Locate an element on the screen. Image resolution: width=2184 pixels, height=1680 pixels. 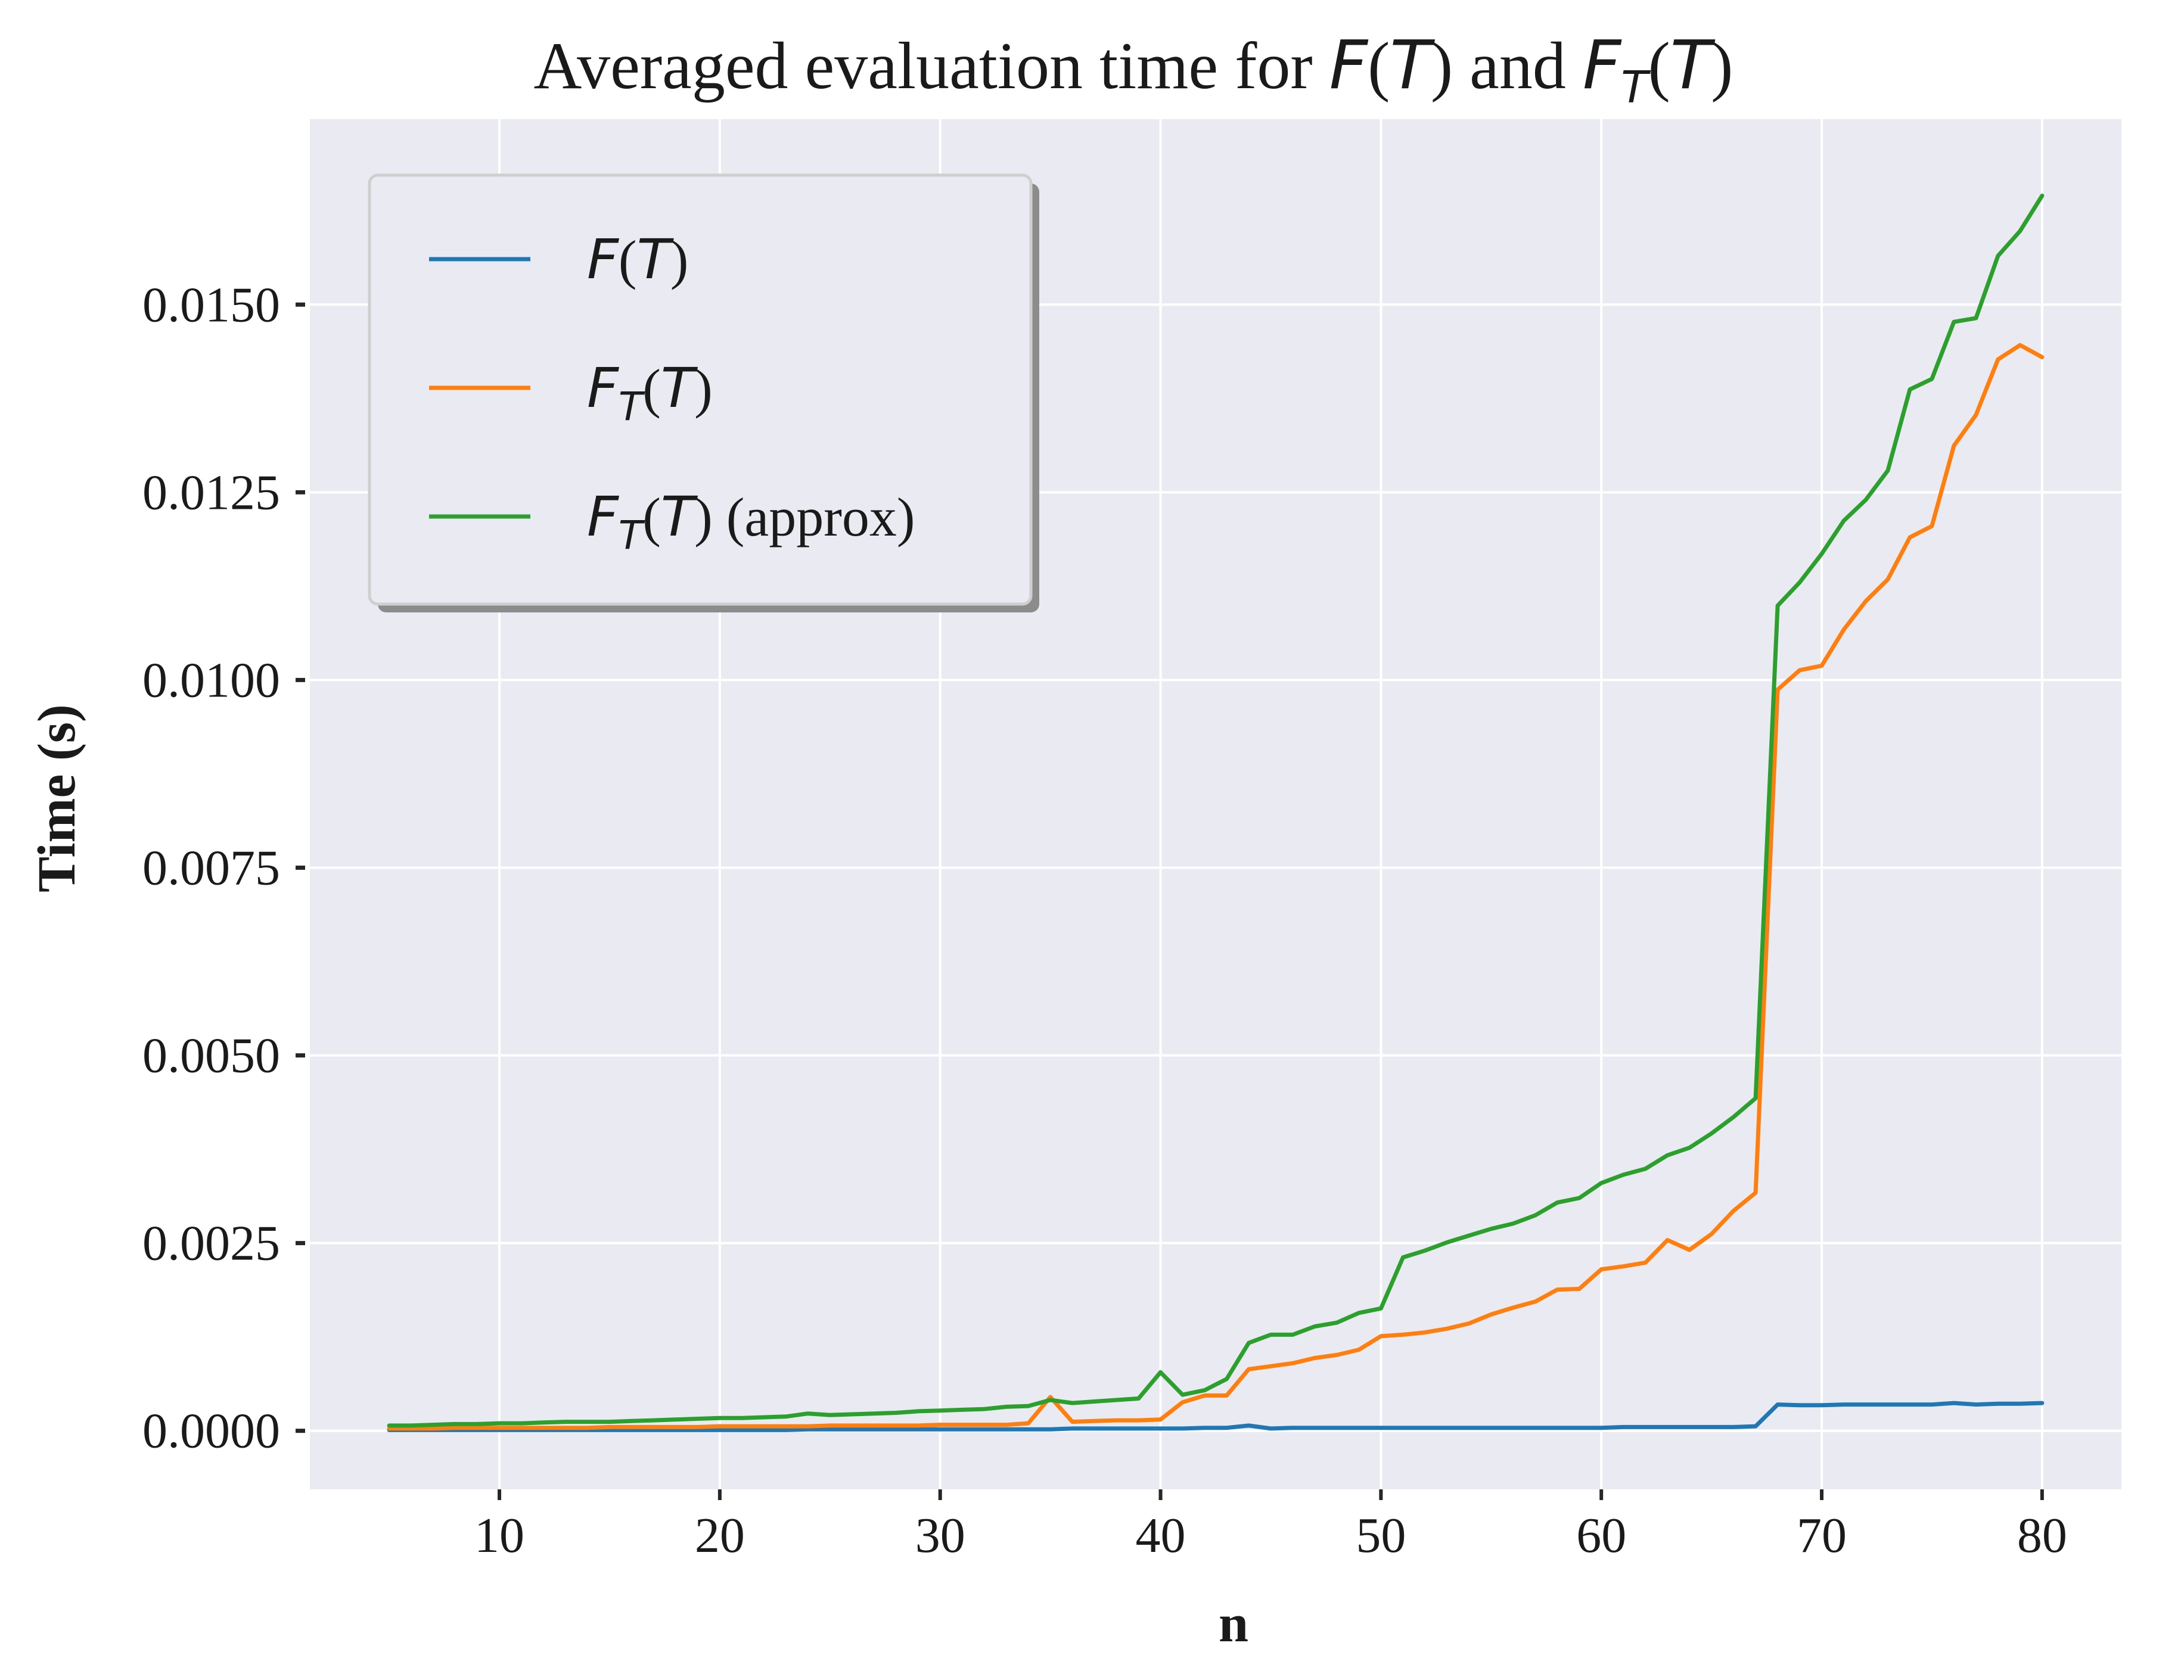
y-tick-label: 0.0125 is located at coordinates (211, 492).